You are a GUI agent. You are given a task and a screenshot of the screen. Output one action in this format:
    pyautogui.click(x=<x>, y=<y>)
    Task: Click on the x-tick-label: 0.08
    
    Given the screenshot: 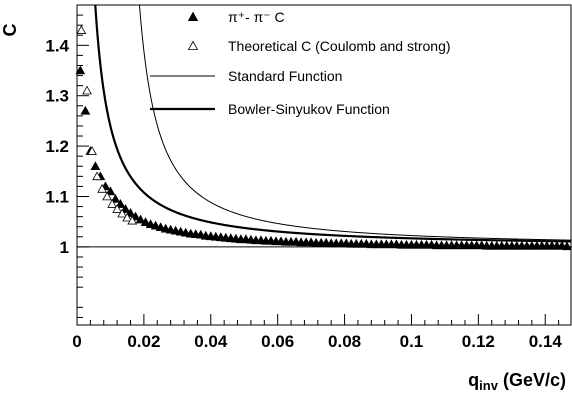 What is the action you would take?
    pyautogui.click(x=344, y=341)
    